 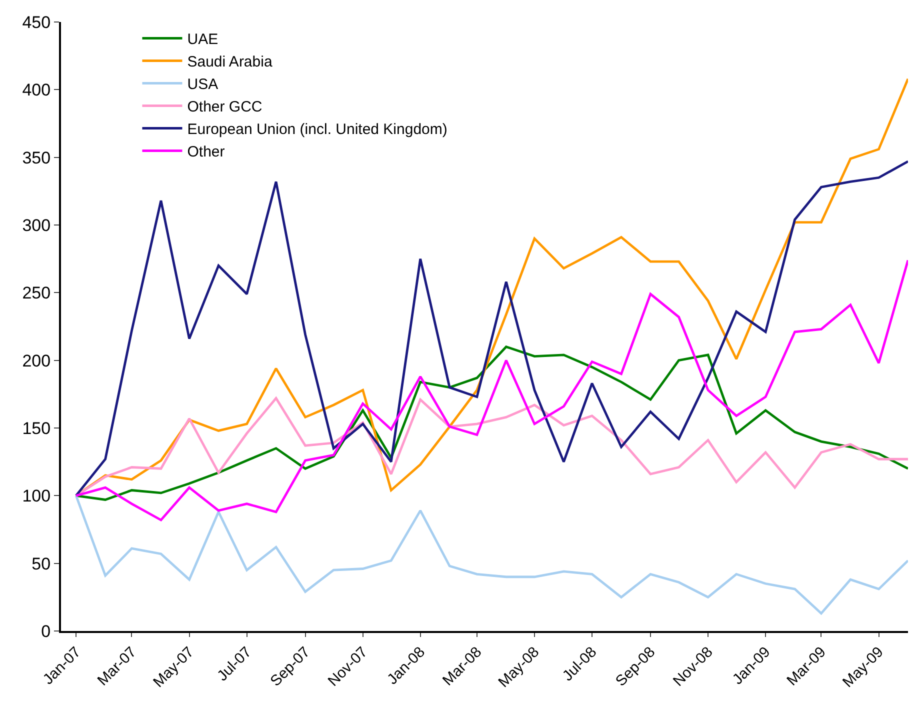 What do you see at coordinates (224, 107) in the screenshot?
I see `legend-label: Other GCC` at bounding box center [224, 107].